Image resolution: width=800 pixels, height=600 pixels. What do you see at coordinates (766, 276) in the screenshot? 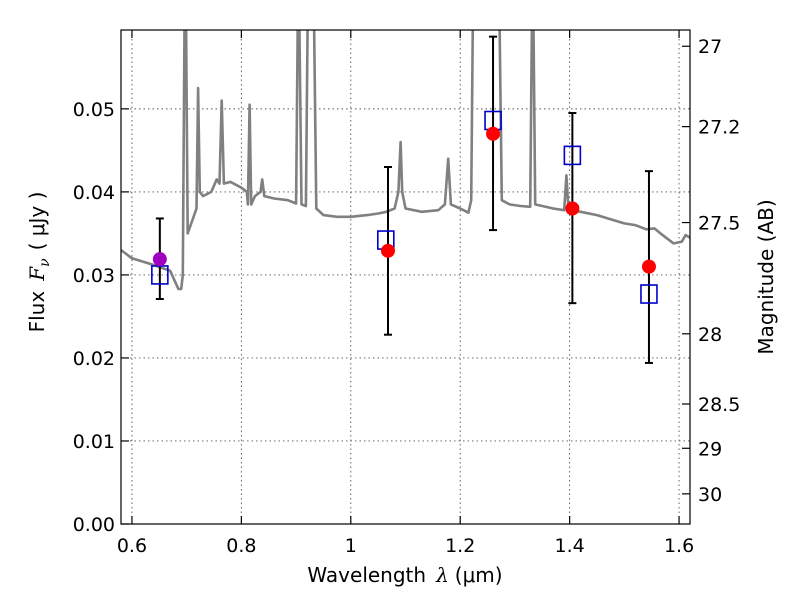
I see `magnitude-axis-label: Magnitude (AB)` at bounding box center [766, 276].